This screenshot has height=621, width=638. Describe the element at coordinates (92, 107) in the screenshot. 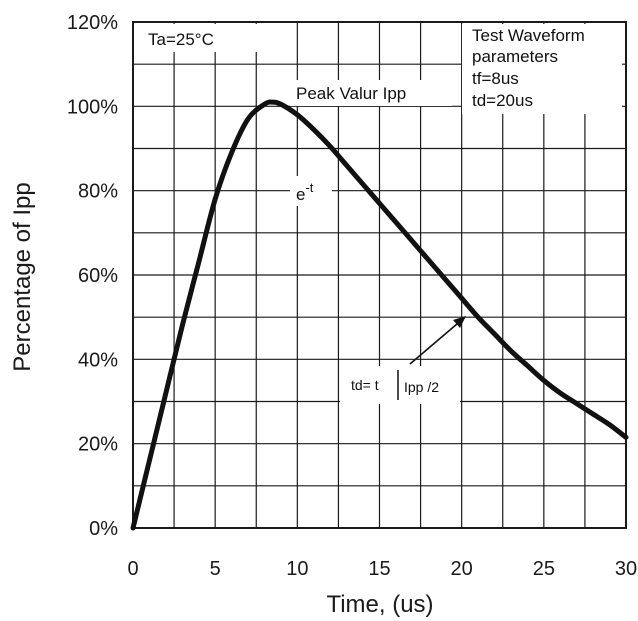

I see `y-tick-label: 100%` at that location.